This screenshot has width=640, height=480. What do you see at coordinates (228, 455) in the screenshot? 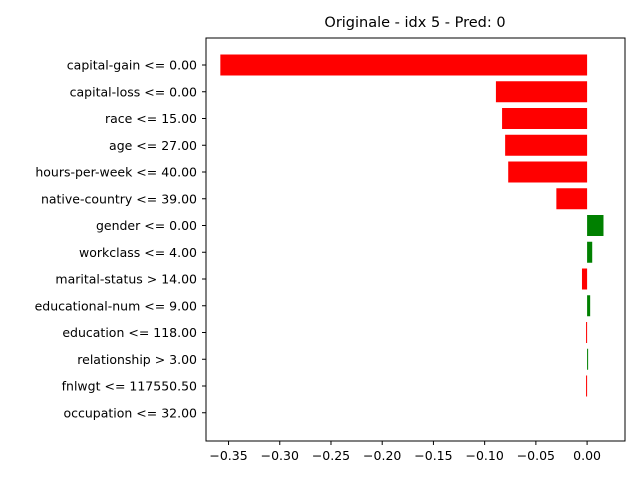
I see `x-tick-label-0: −0.35` at bounding box center [228, 455].